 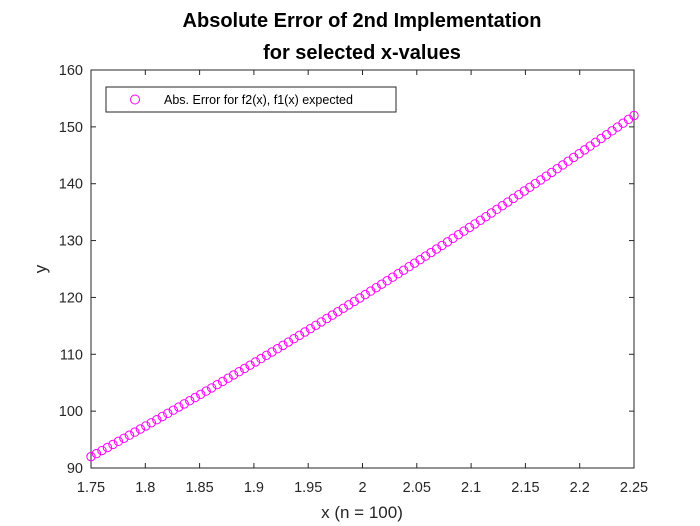 What do you see at coordinates (254, 488) in the screenshot?
I see `x-tick-label: 1.9` at bounding box center [254, 488].